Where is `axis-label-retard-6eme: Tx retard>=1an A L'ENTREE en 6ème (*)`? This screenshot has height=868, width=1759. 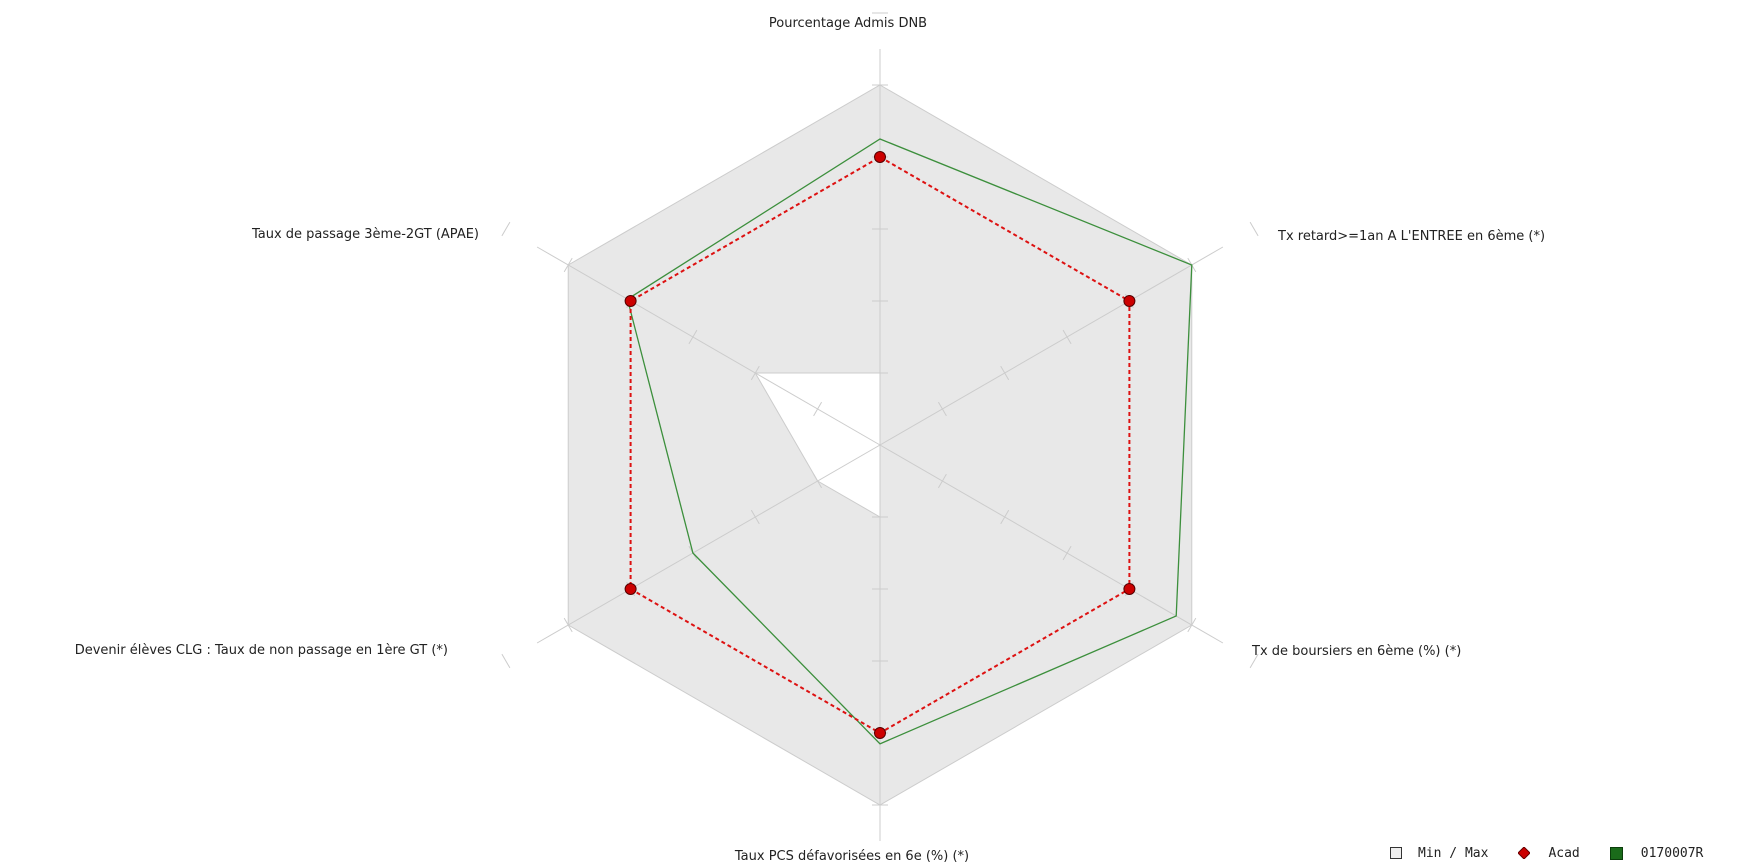 axis-label-retard-6eme: Tx retard>=1an A L'ENTREE en 6ème (*) is located at coordinates (1411, 236).